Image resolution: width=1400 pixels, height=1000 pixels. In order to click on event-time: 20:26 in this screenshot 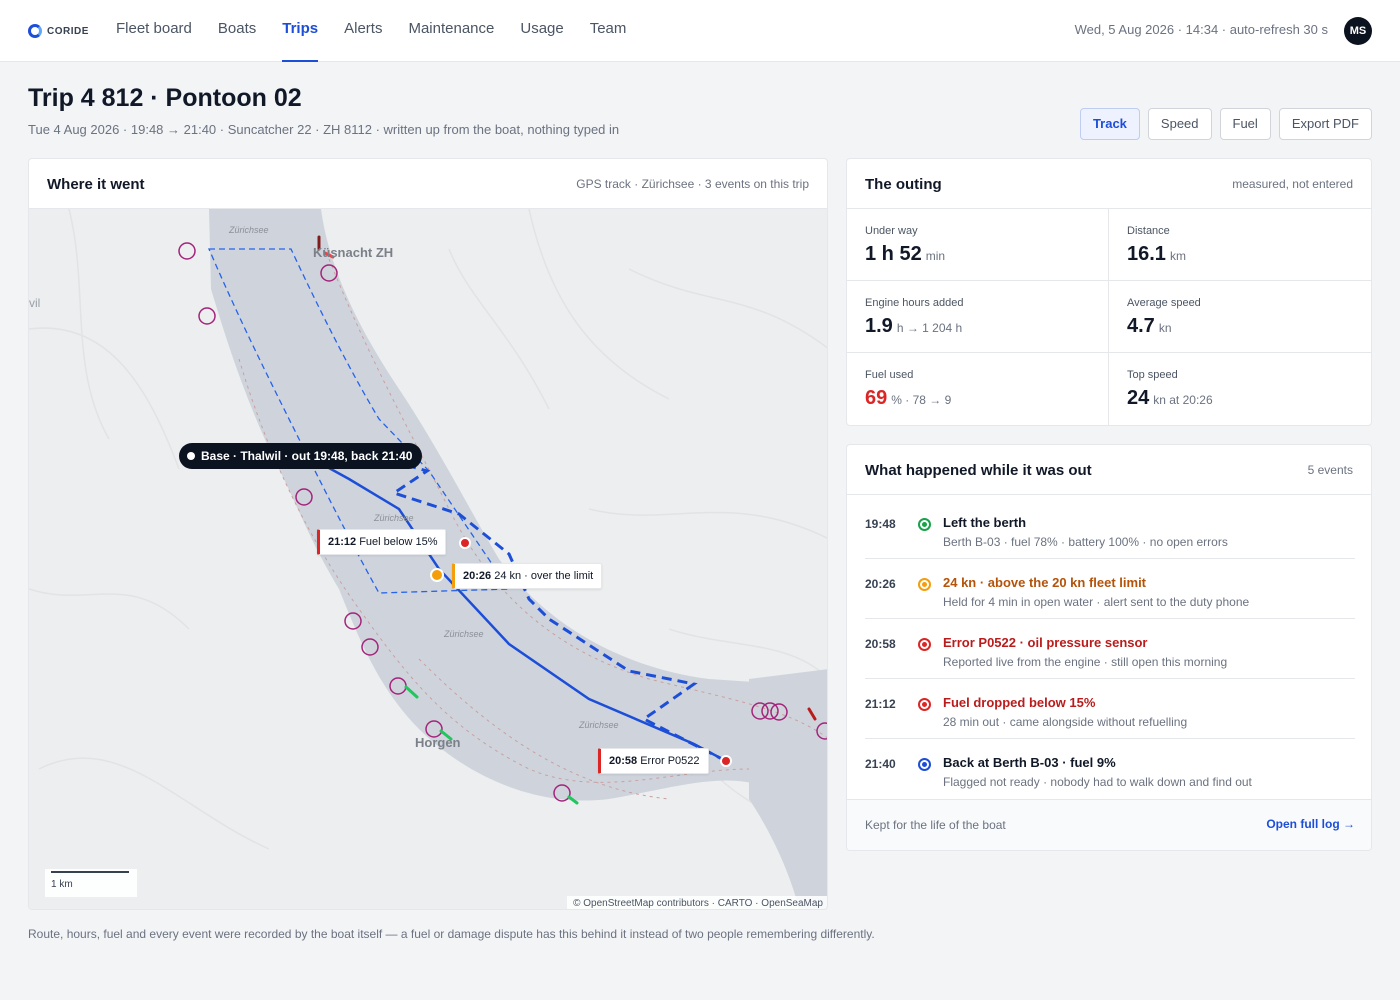, I will do `click(880, 584)`.